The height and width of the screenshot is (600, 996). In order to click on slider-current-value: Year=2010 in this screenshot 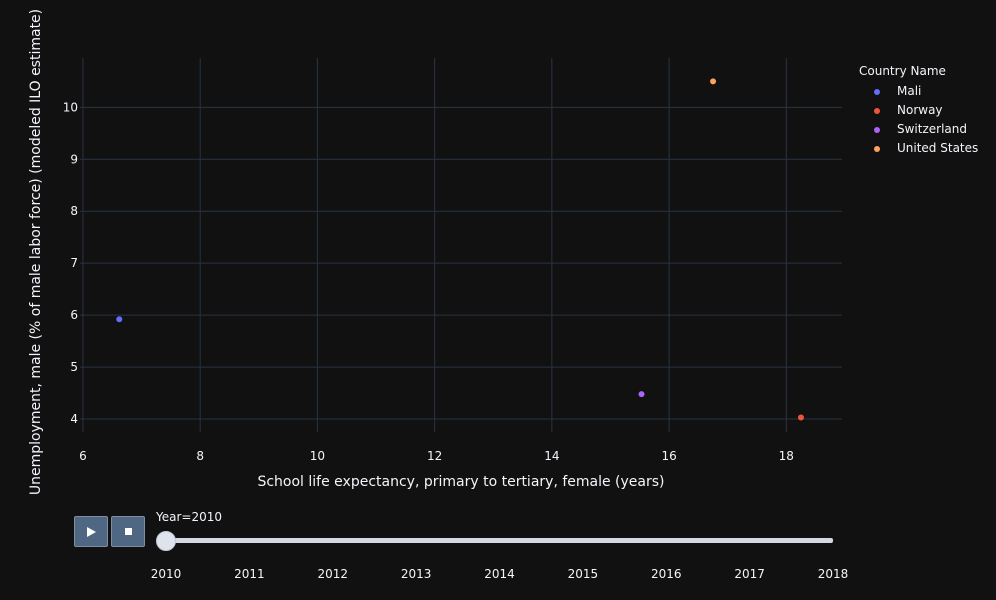, I will do `click(189, 517)`.